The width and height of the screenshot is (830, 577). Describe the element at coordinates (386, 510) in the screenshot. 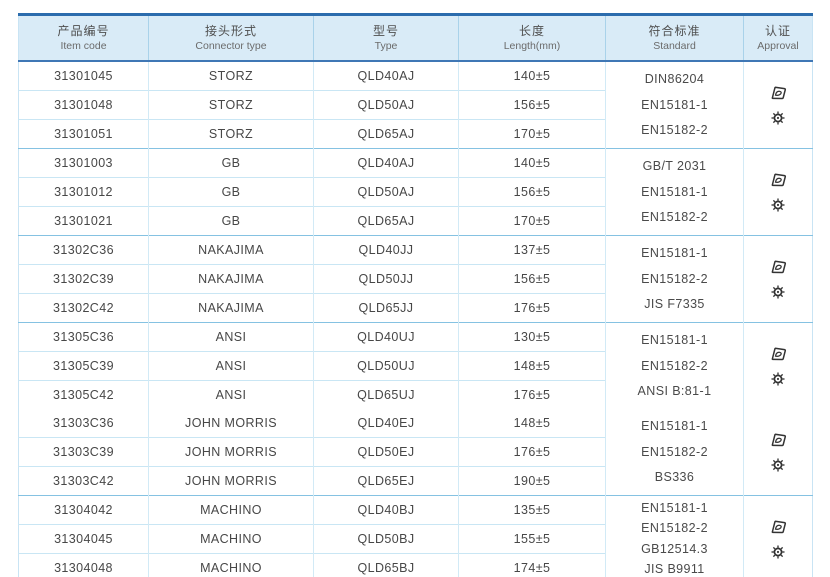

I see `type-cell: QLD40BJ` at that location.